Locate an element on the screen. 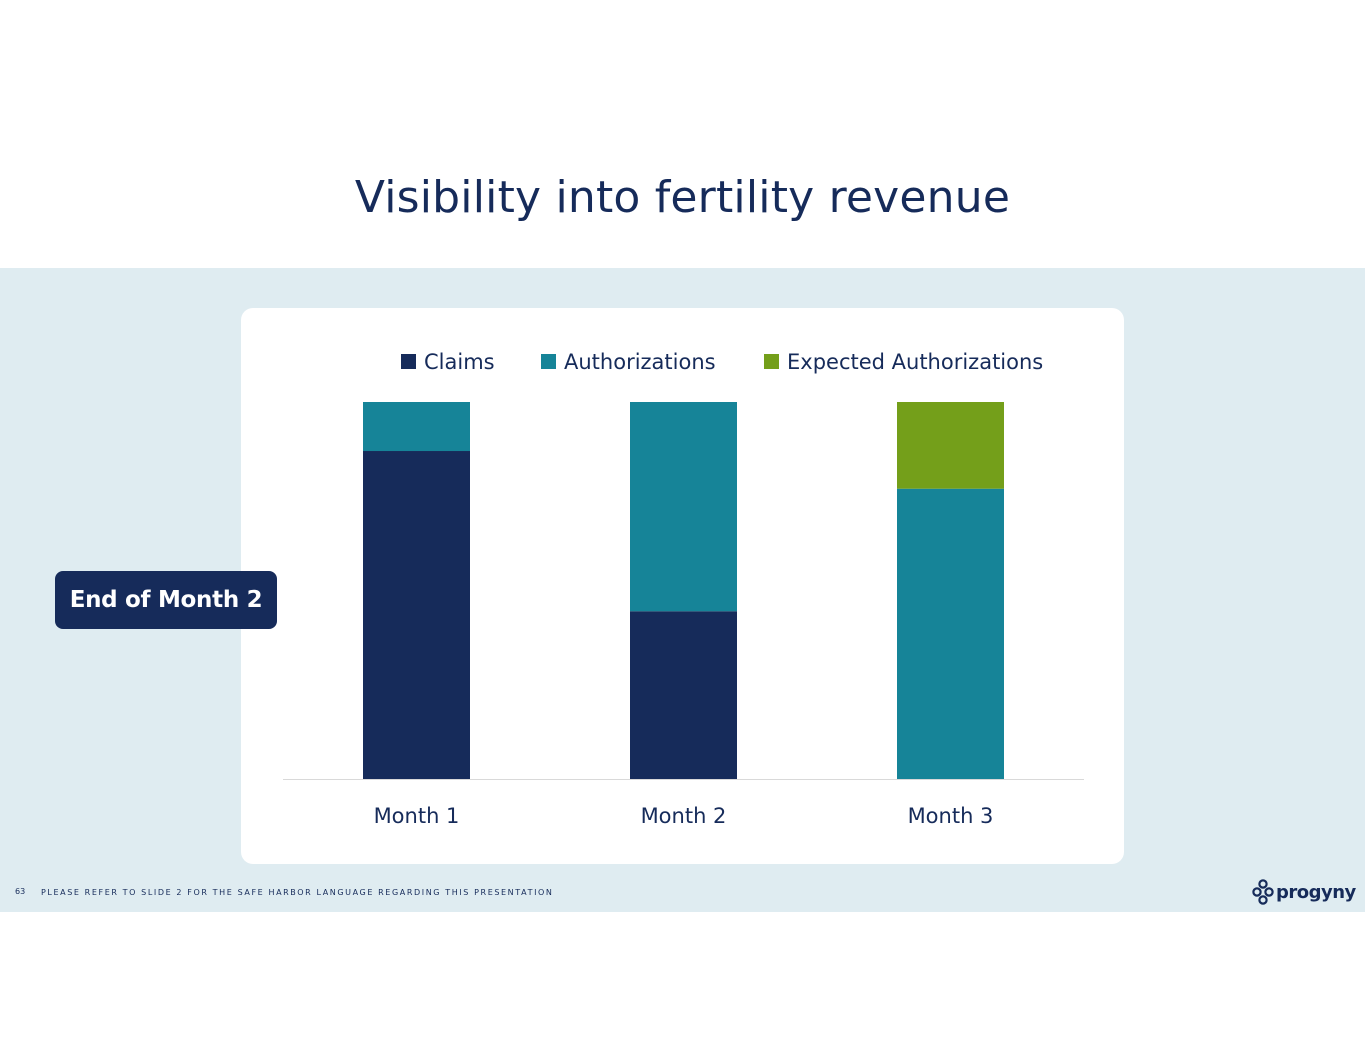 This screenshot has width=1365, height=1055. legend-label-expected-authorizations: Expected Authorizations is located at coordinates (915, 362).